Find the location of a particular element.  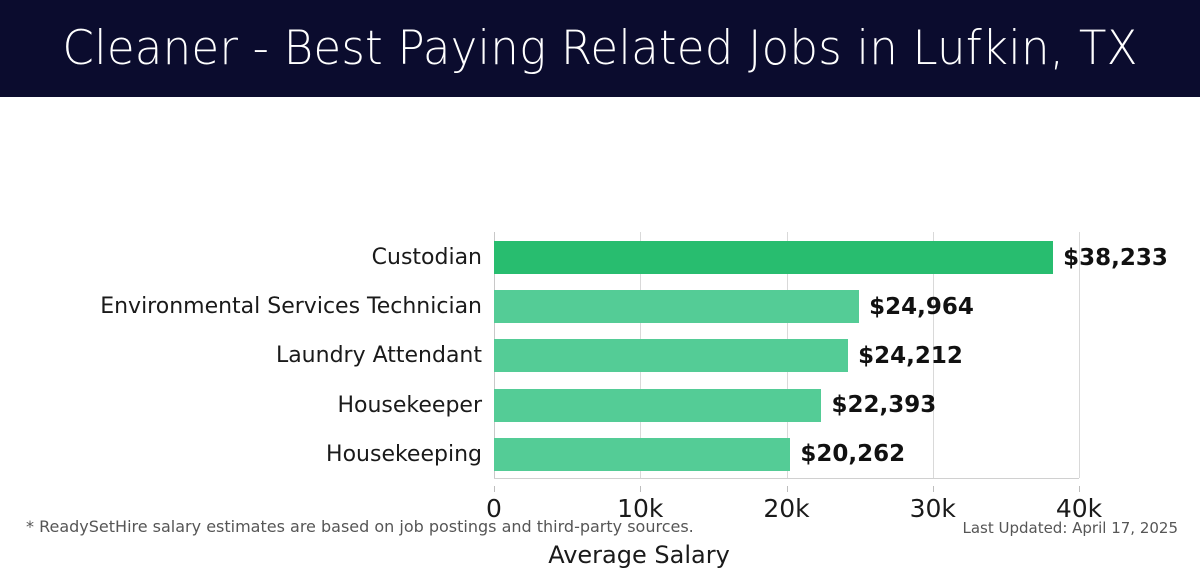

y-axis-category-label: Custodian is located at coordinates (426, 257).